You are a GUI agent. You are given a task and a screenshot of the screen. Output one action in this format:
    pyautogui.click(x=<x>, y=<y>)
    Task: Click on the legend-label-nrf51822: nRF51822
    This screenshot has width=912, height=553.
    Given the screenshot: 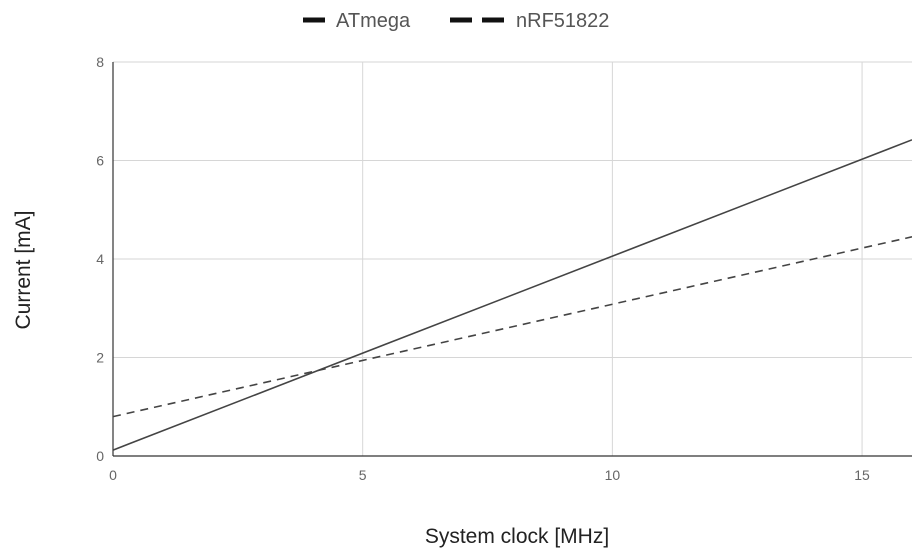 What is the action you would take?
    pyautogui.click(x=562, y=21)
    